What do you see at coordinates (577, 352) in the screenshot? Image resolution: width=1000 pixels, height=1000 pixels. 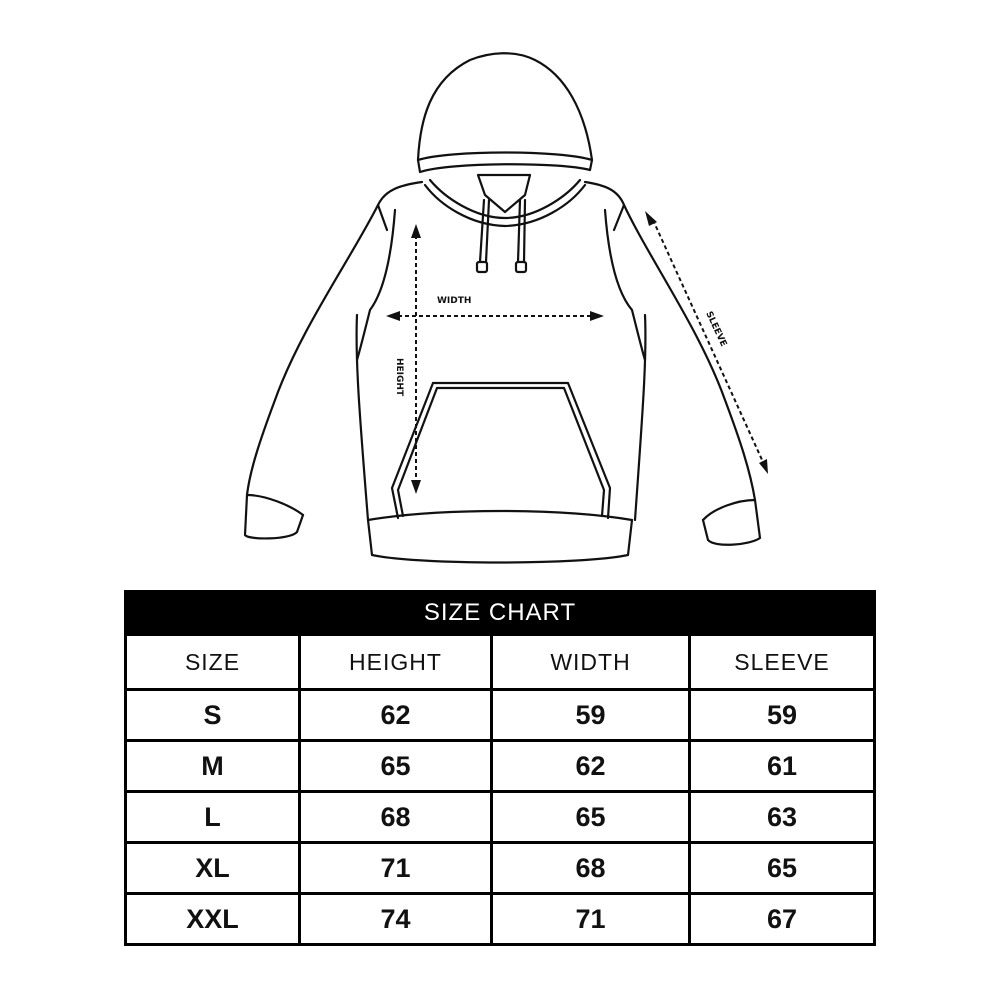 I see `measurement-arrows` at bounding box center [577, 352].